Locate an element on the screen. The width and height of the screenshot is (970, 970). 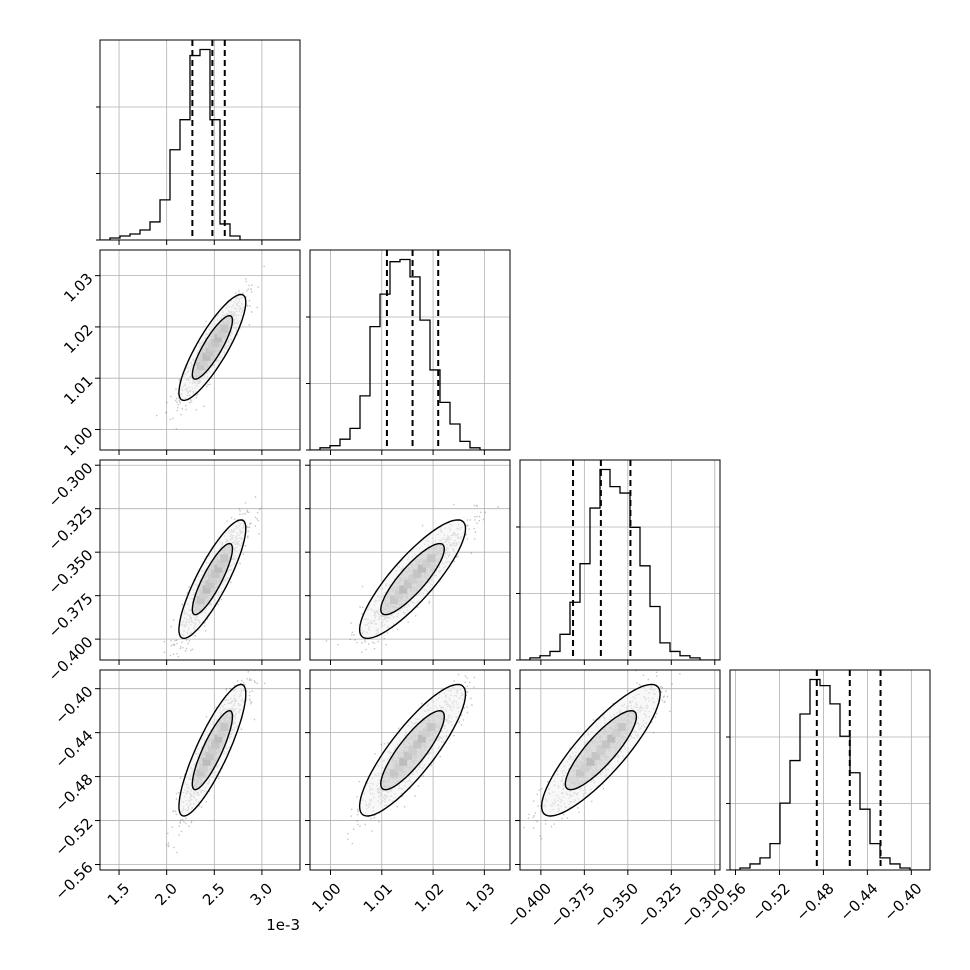
y-tick-label: −0.52 is located at coordinates (73, 836).